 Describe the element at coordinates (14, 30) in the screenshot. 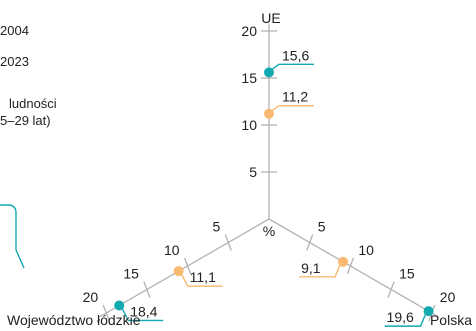

I see `legend-year-2004: 2004` at that location.